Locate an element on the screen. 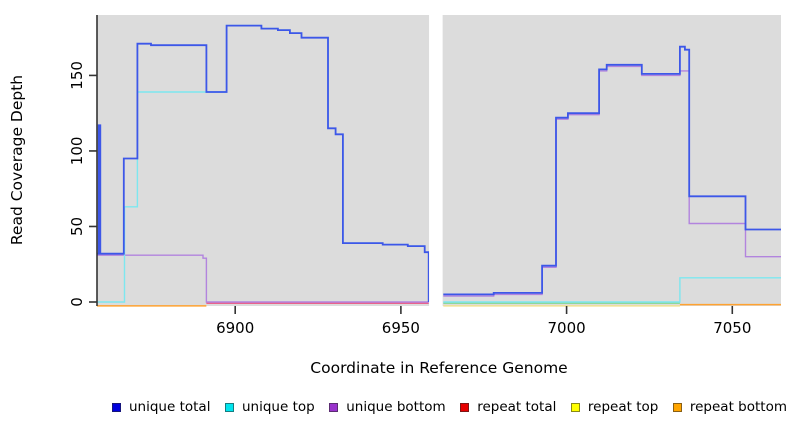 The image size is (792, 432). legend-item-unique-top: unique top is located at coordinates (270, 407).